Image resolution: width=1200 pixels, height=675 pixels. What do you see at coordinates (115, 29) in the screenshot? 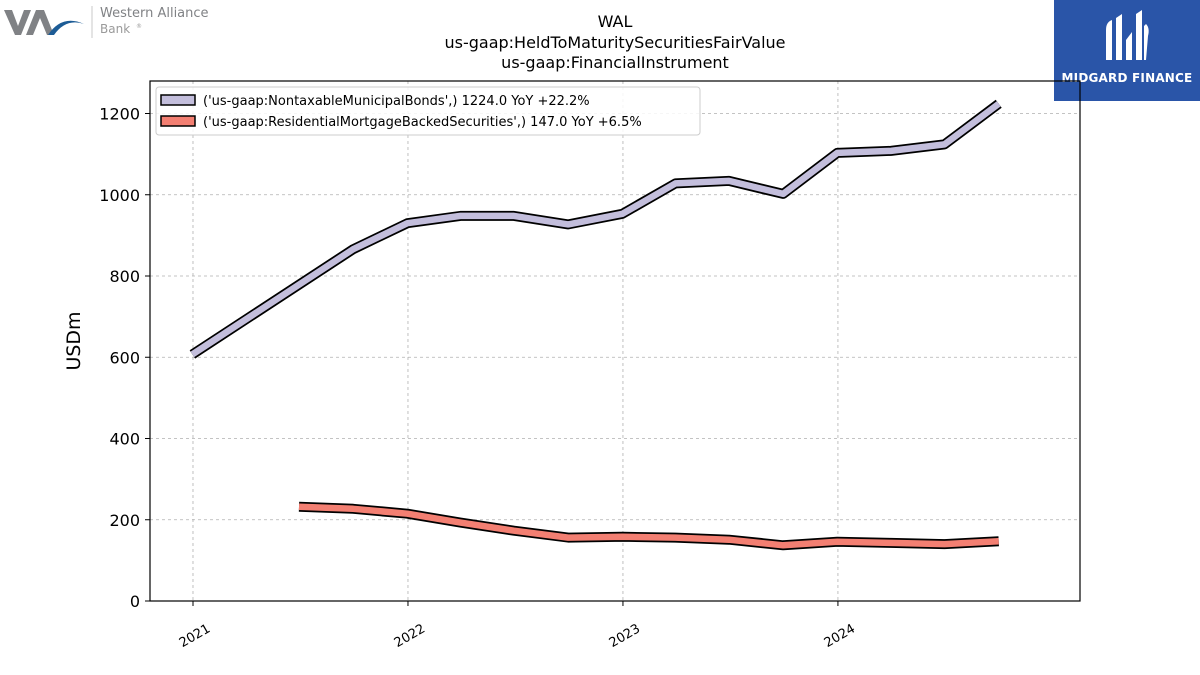
I see `left-logo-line2: Bank` at bounding box center [115, 29].